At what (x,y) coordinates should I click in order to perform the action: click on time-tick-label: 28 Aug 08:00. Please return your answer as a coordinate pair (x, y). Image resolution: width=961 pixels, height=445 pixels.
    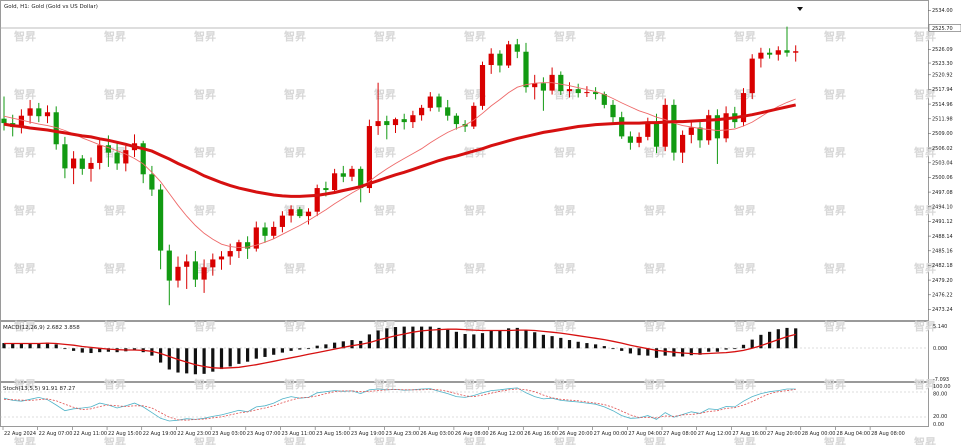
    Looking at the image, I should click on (888, 434).